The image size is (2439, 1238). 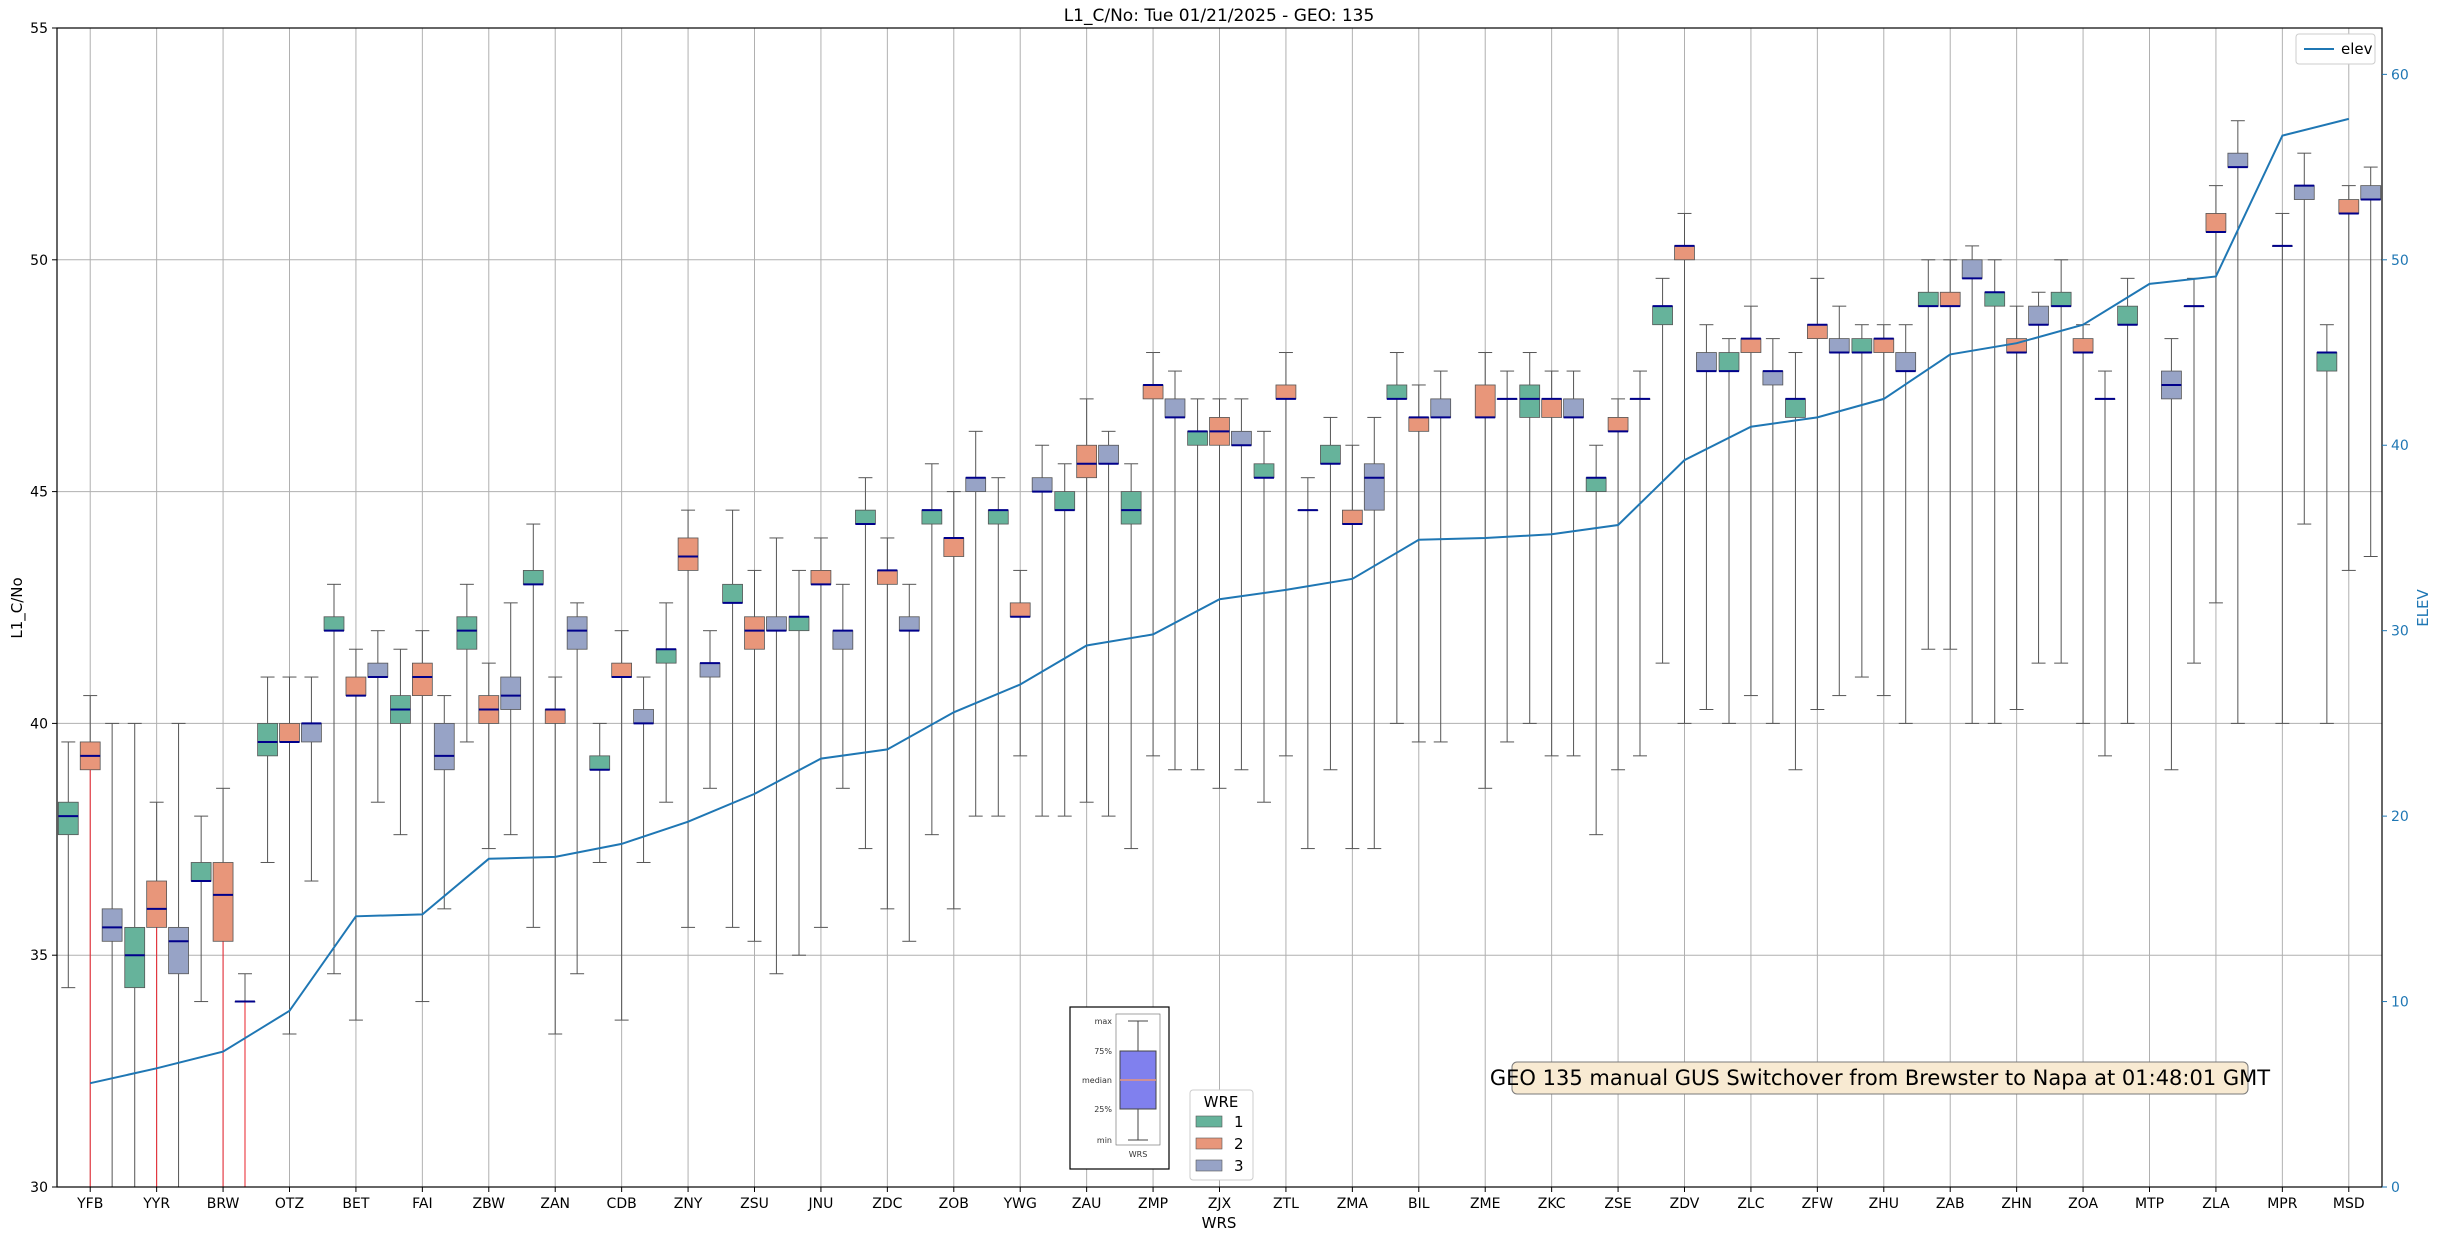 I want to click on x-axis-label: WRS, so click(x=1219, y=1223).